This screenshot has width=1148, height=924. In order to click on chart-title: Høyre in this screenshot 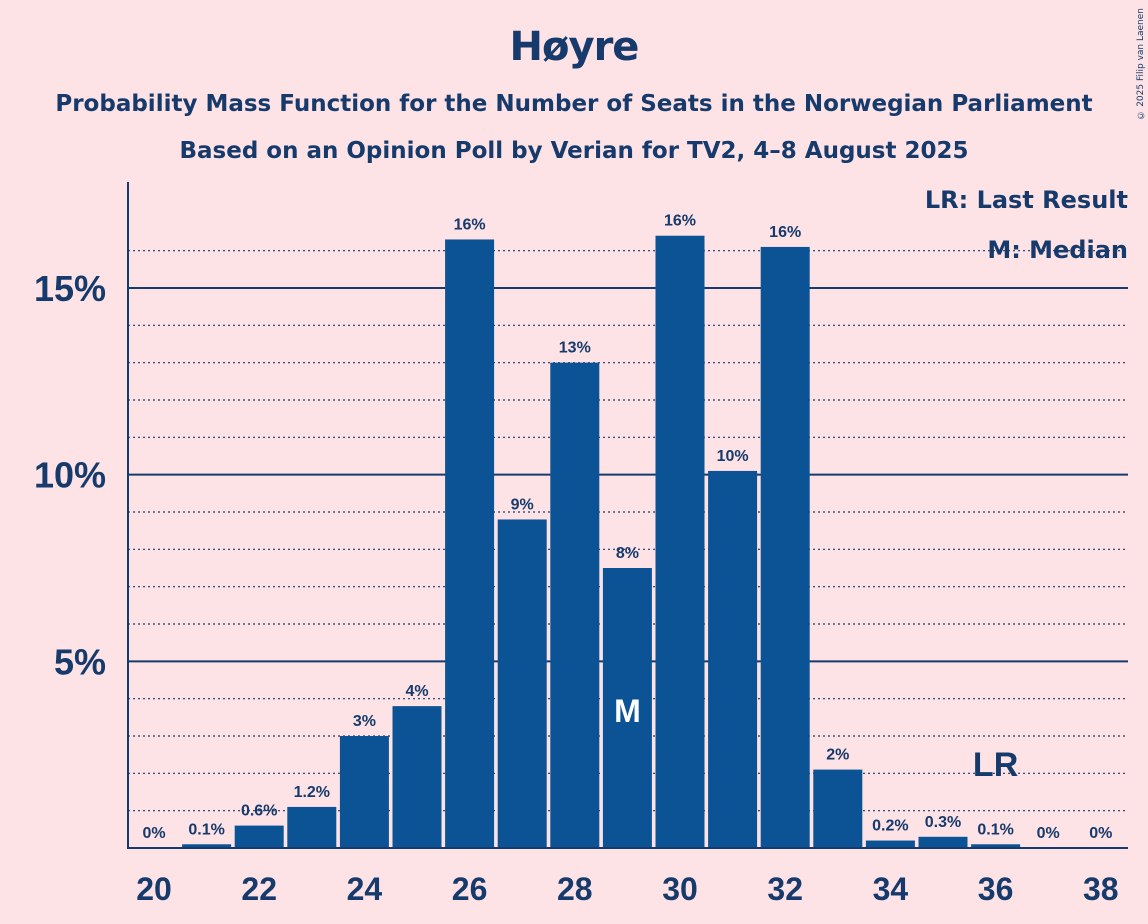, I will do `click(574, 47)`.